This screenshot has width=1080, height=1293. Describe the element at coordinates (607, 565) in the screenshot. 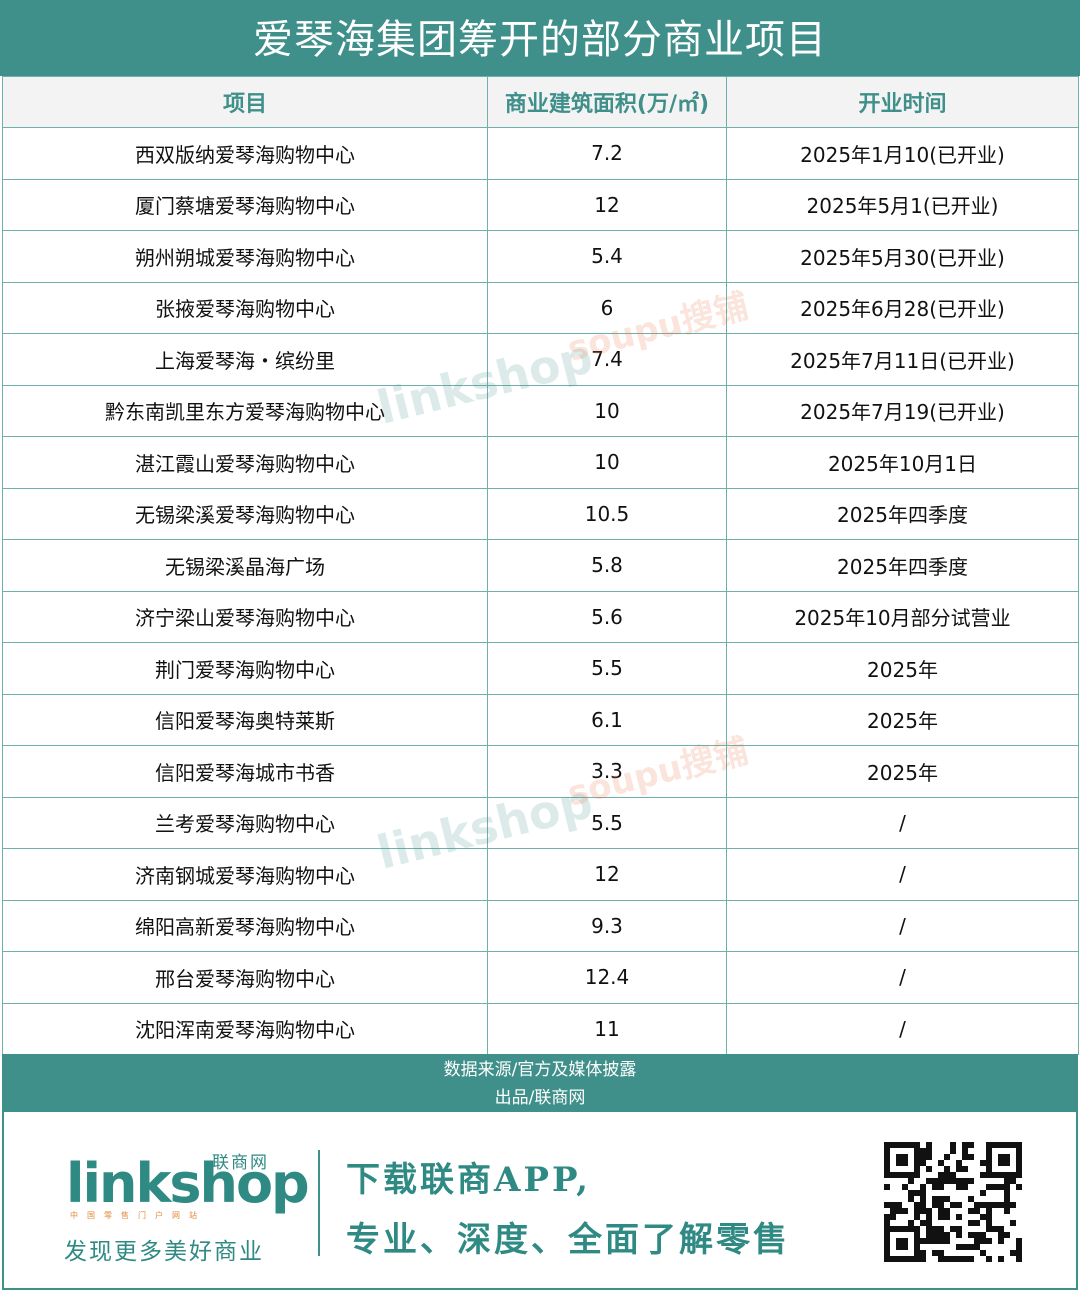

I see `area: 5.8` at that location.